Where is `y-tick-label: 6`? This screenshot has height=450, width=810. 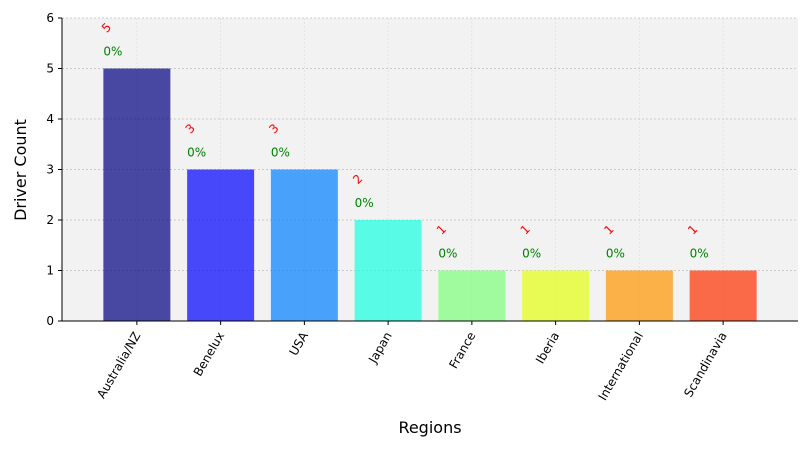 y-tick-label: 6 is located at coordinates (50, 18).